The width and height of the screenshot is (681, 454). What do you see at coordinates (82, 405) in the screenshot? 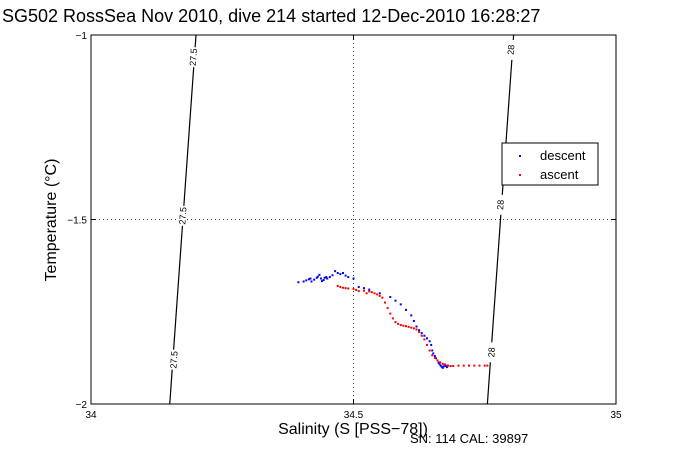
I see `y-tick-label: −2` at bounding box center [82, 405].